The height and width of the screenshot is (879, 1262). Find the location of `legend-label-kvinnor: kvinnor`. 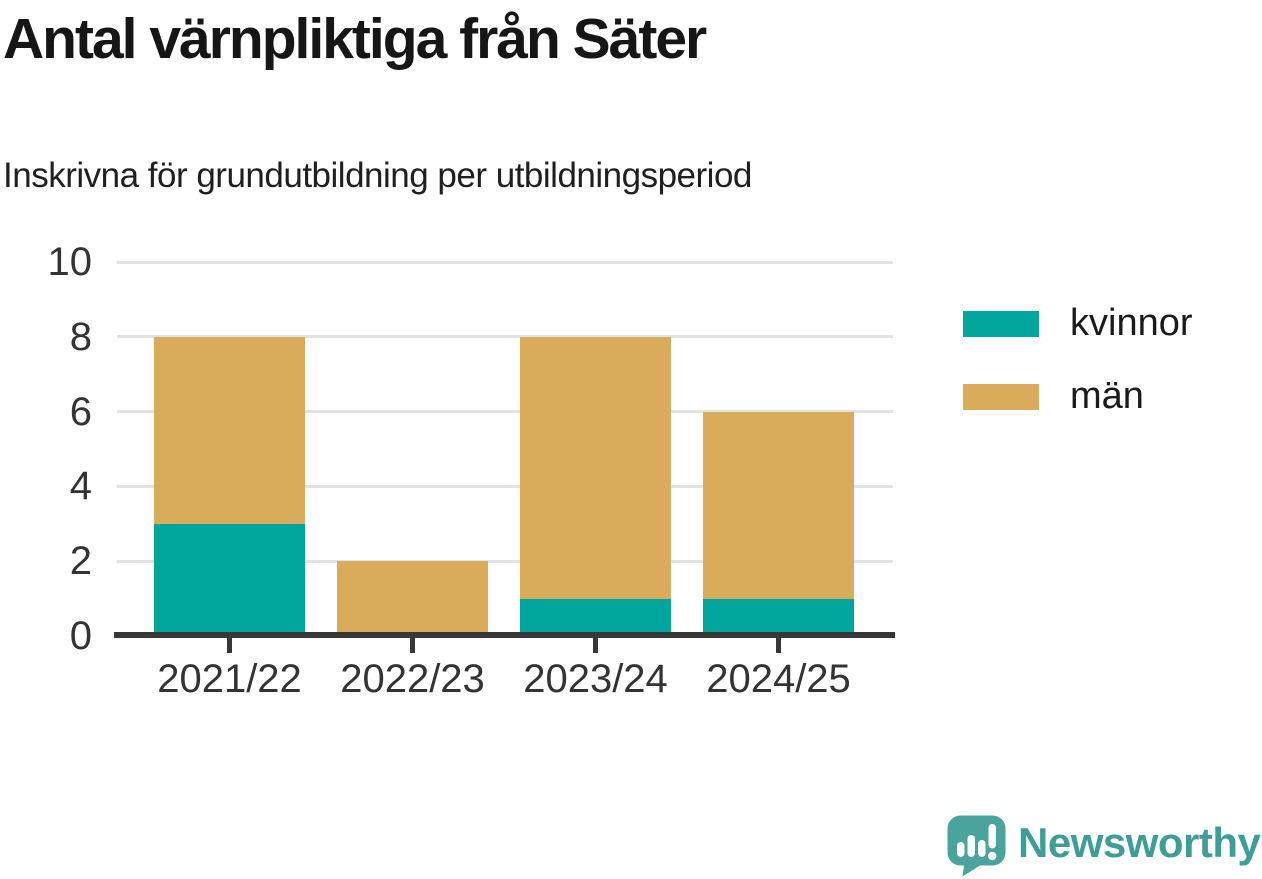

legend-label-kvinnor: kvinnor is located at coordinates (1131, 323).